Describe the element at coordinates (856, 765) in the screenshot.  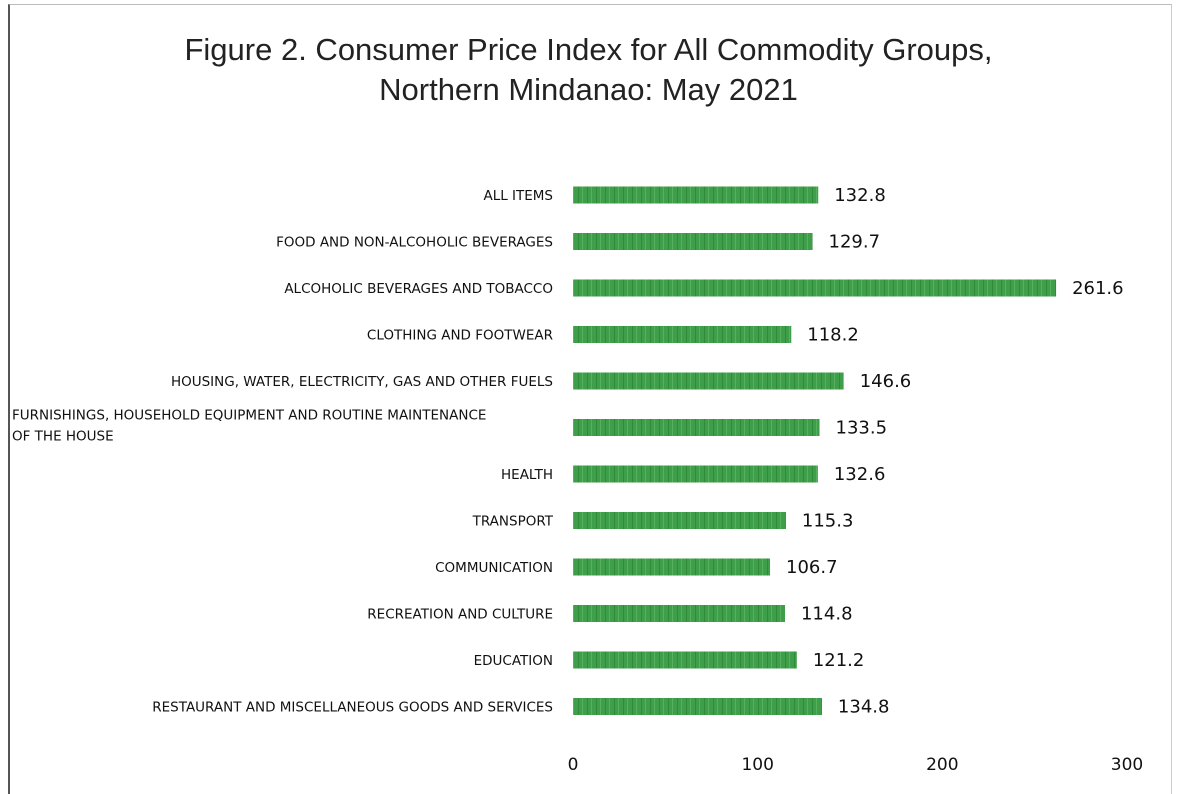
I see `x-axis-tick-labels: 0 100 200 300` at that location.